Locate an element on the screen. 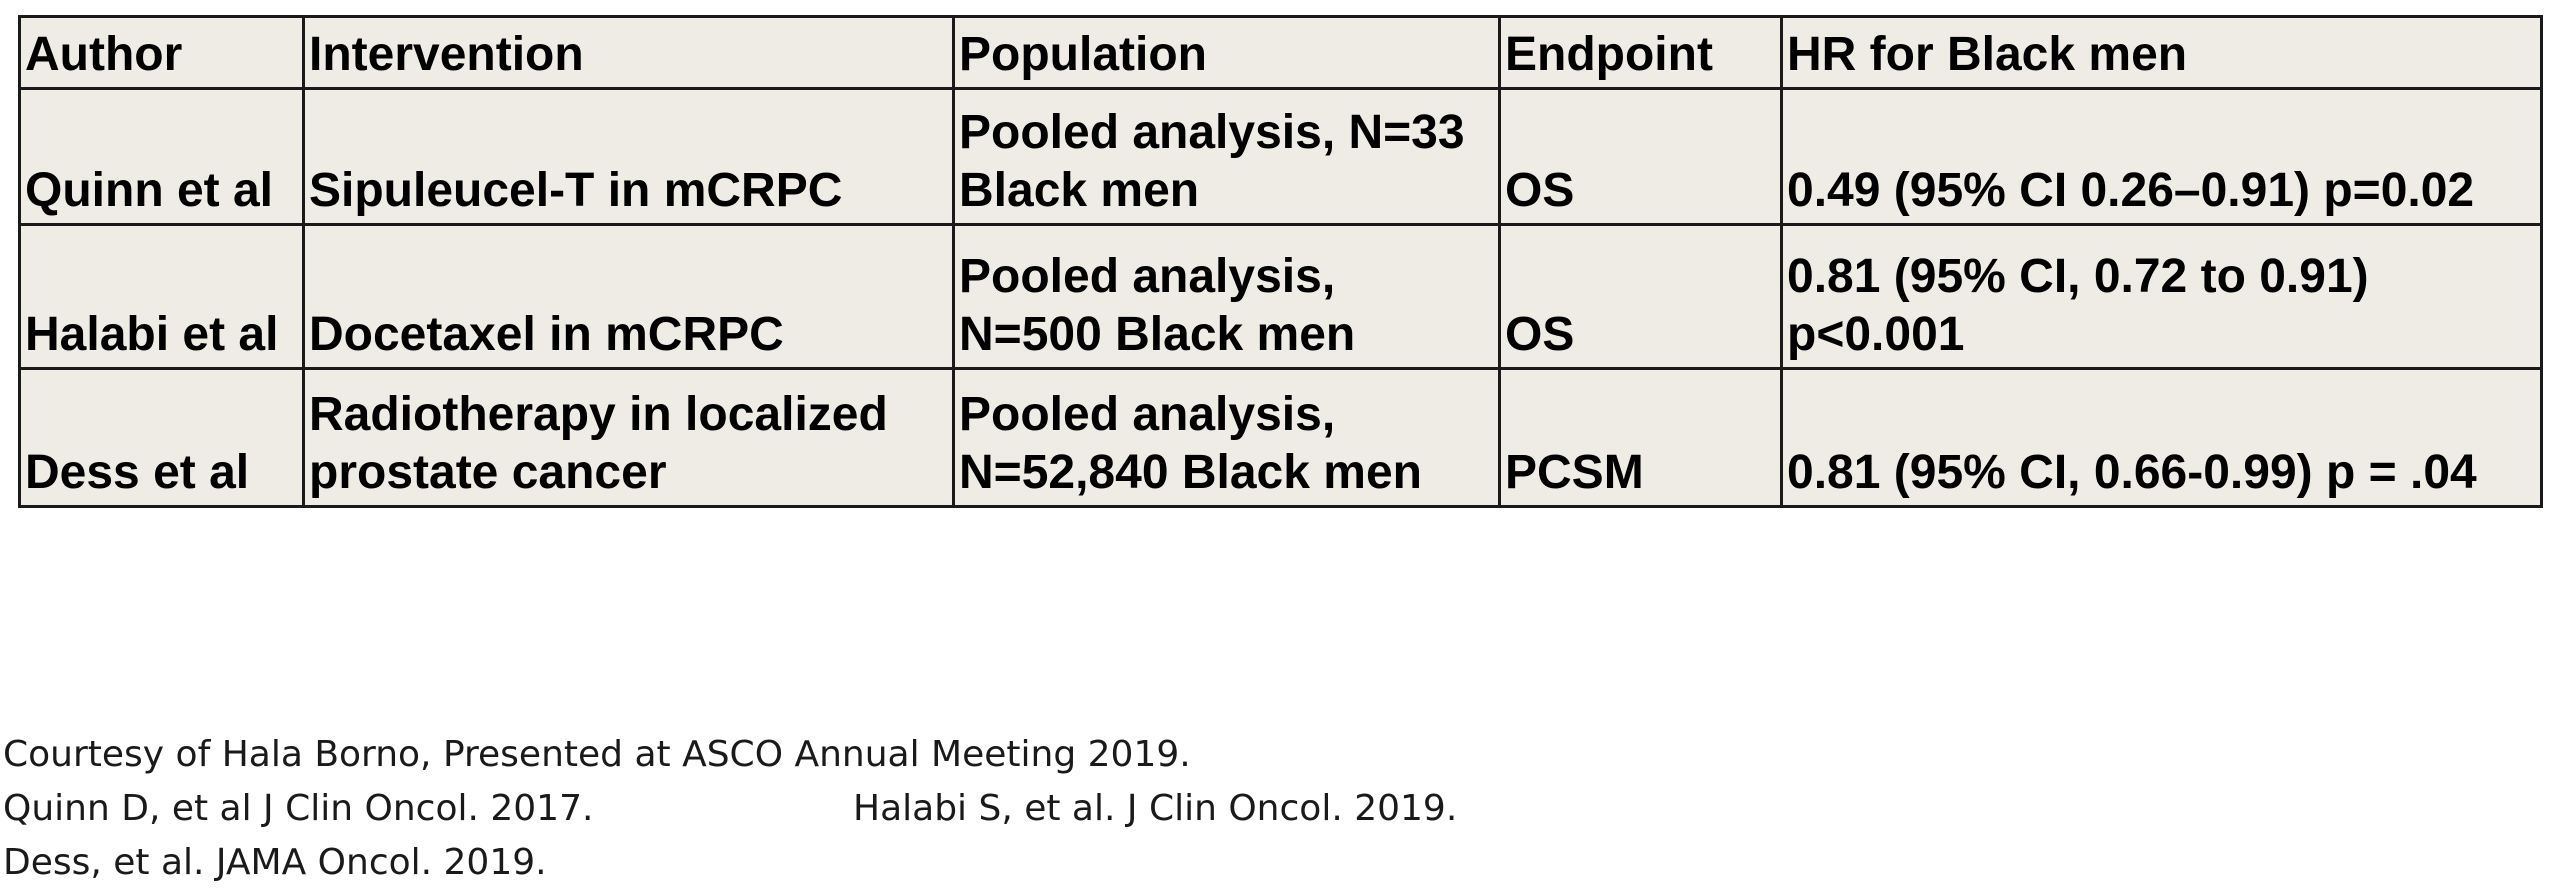 This screenshot has width=2558, height=892. cell-intervention: Docetaxel in mCRPC is located at coordinates (628, 296).